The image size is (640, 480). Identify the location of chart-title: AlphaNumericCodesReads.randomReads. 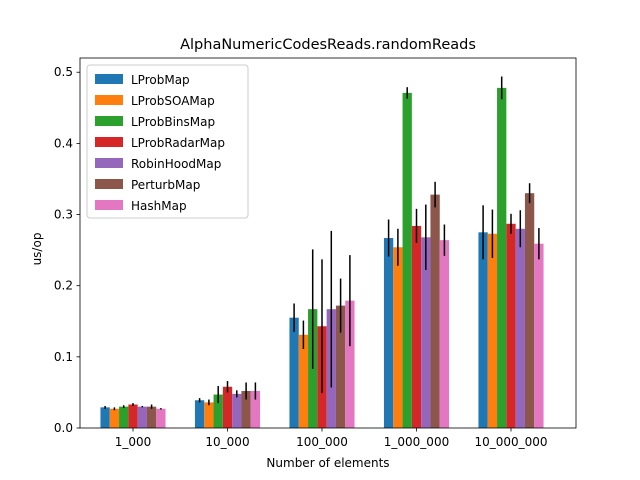
(328, 45).